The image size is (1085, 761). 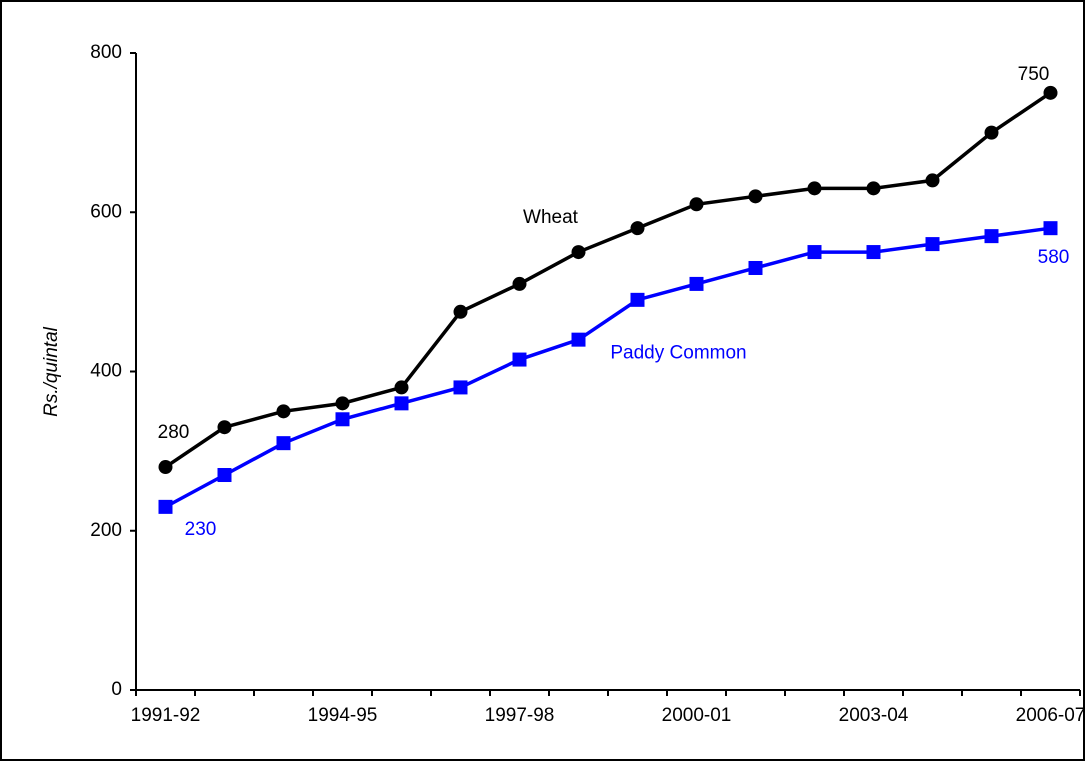 What do you see at coordinates (51, 371) in the screenshot?
I see `y-axis-label: Rs./quintal` at bounding box center [51, 371].